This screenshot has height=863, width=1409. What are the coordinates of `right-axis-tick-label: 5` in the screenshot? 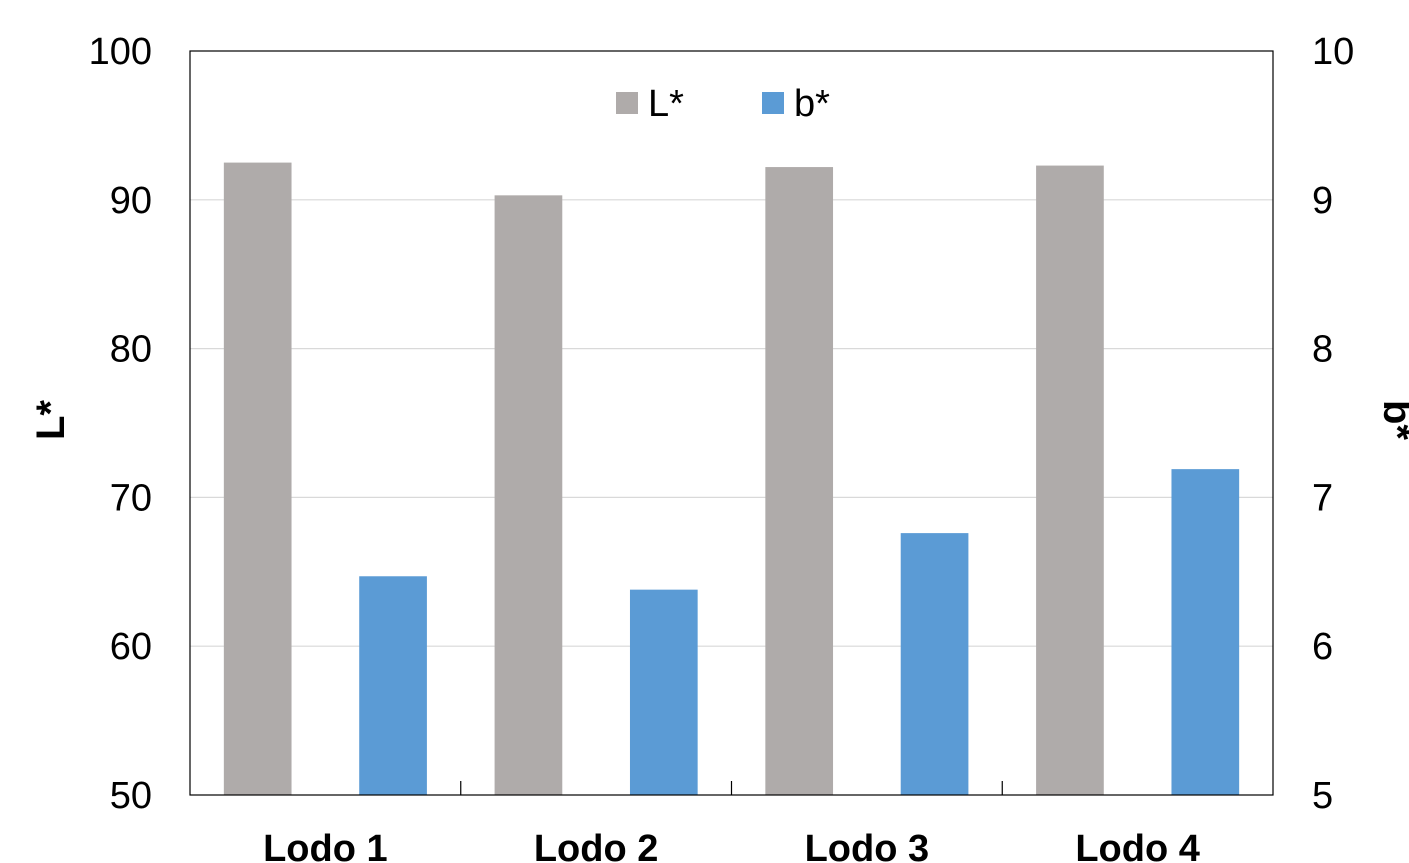 It's located at (1322, 796).